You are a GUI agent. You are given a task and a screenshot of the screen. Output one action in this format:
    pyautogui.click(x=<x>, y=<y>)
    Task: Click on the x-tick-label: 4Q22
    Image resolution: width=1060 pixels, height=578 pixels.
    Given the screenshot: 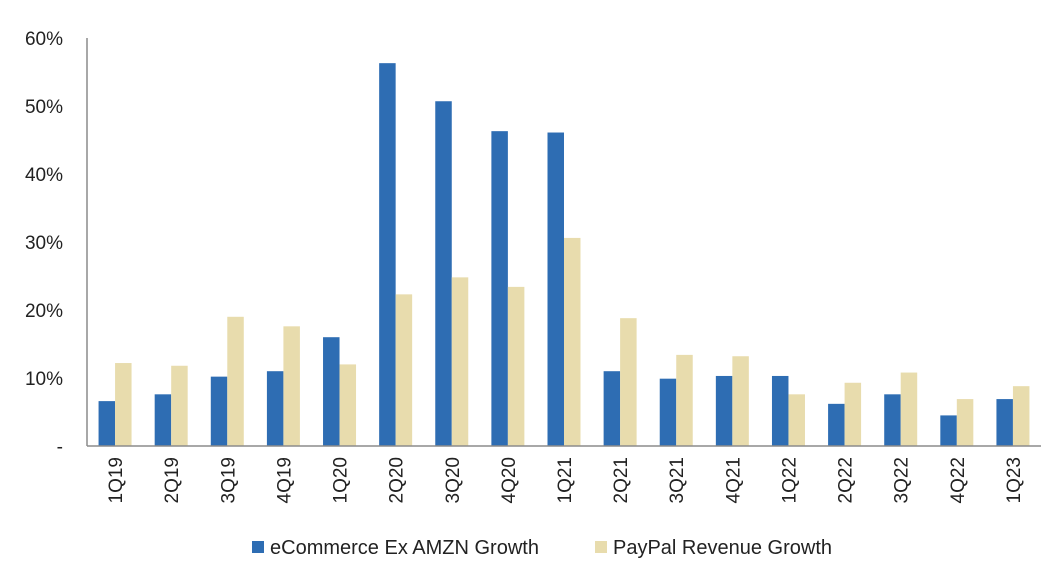 What is the action you would take?
    pyautogui.click(x=958, y=480)
    